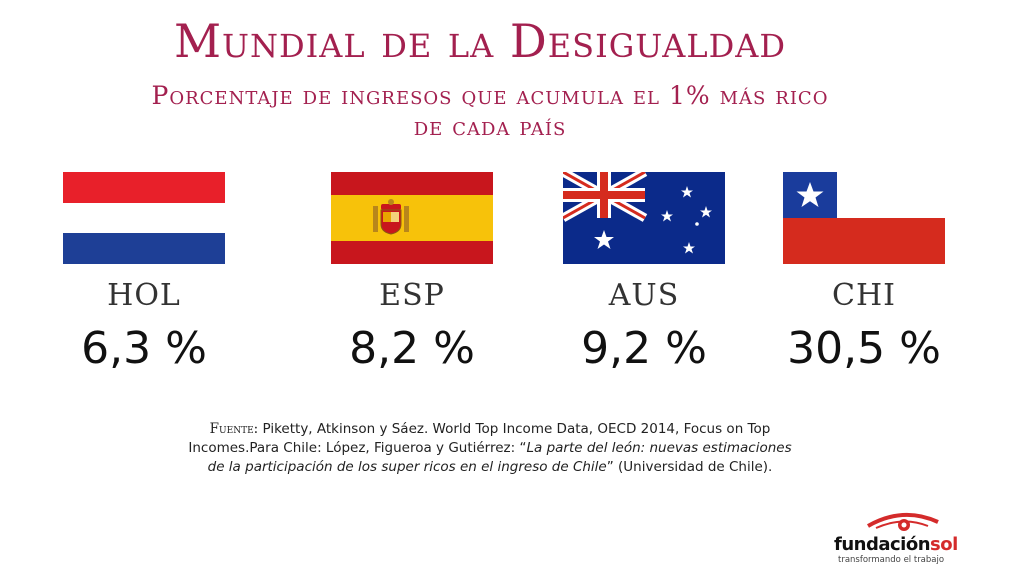 The width and height of the screenshot is (1024, 576). What do you see at coordinates (412, 273) in the screenshot?
I see `country-card-esp: ESP 8,2 %` at bounding box center [412, 273].